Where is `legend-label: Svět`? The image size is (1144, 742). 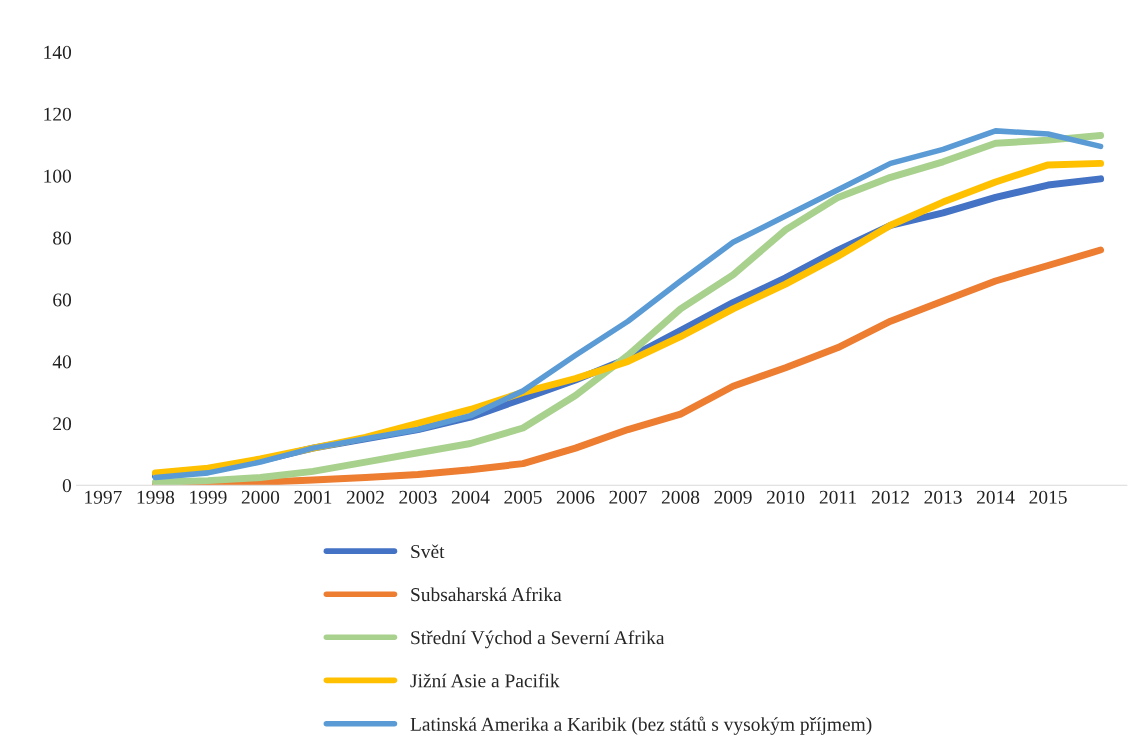 legend-label: Svět is located at coordinates (428, 551).